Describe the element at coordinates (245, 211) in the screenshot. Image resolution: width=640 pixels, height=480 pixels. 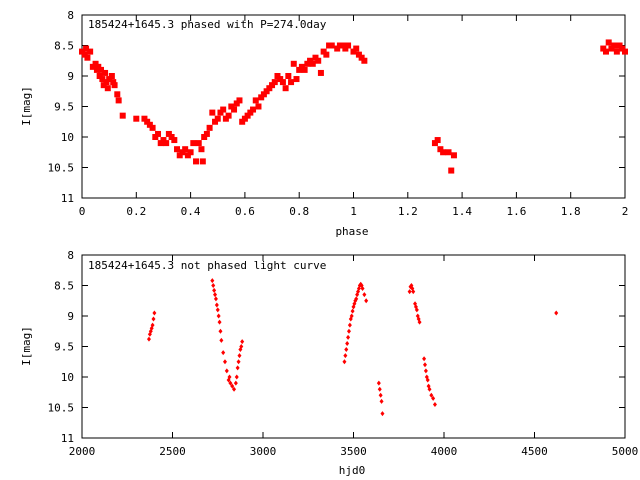
I see `phased-x-tick-label: 0.6` at that location.